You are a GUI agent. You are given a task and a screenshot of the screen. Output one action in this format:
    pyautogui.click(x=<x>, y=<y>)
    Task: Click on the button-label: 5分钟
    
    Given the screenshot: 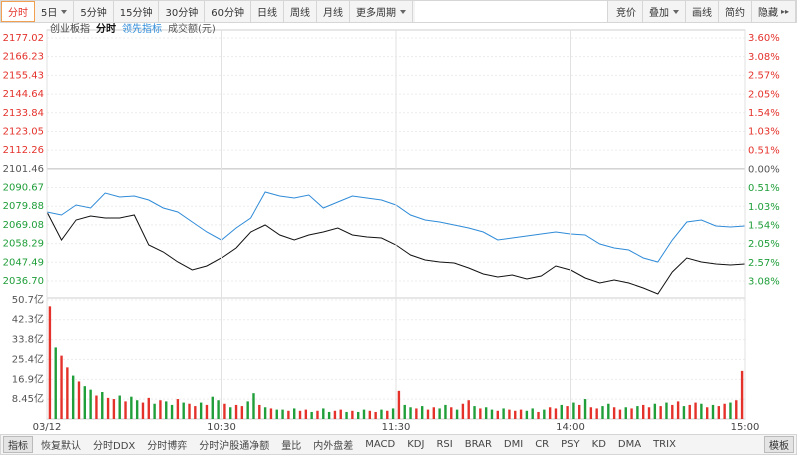 What is the action you would take?
    pyautogui.click(x=93, y=13)
    